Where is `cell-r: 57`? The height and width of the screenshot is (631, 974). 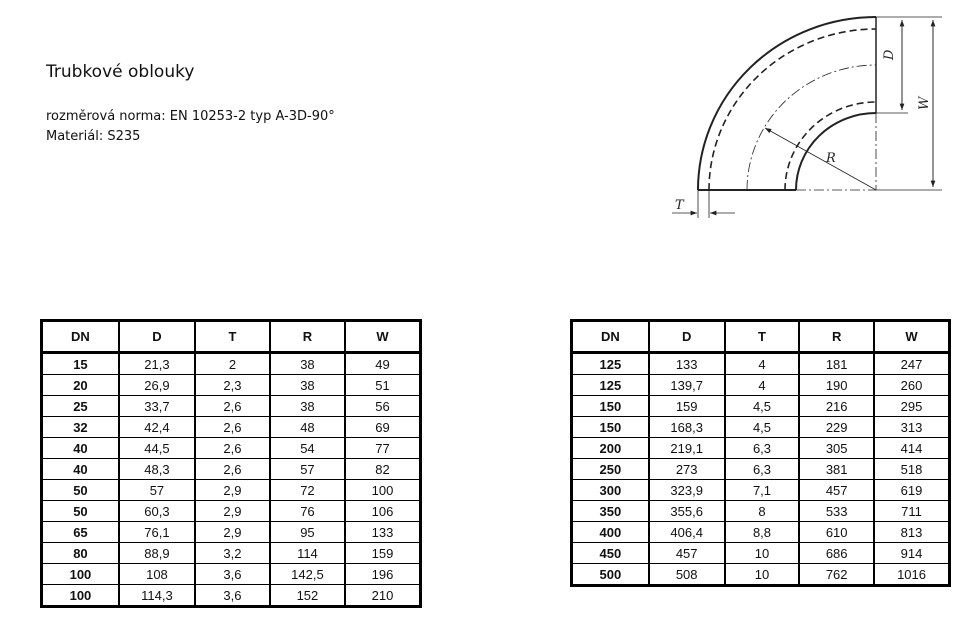
cell-r: 57 is located at coordinates (307, 469).